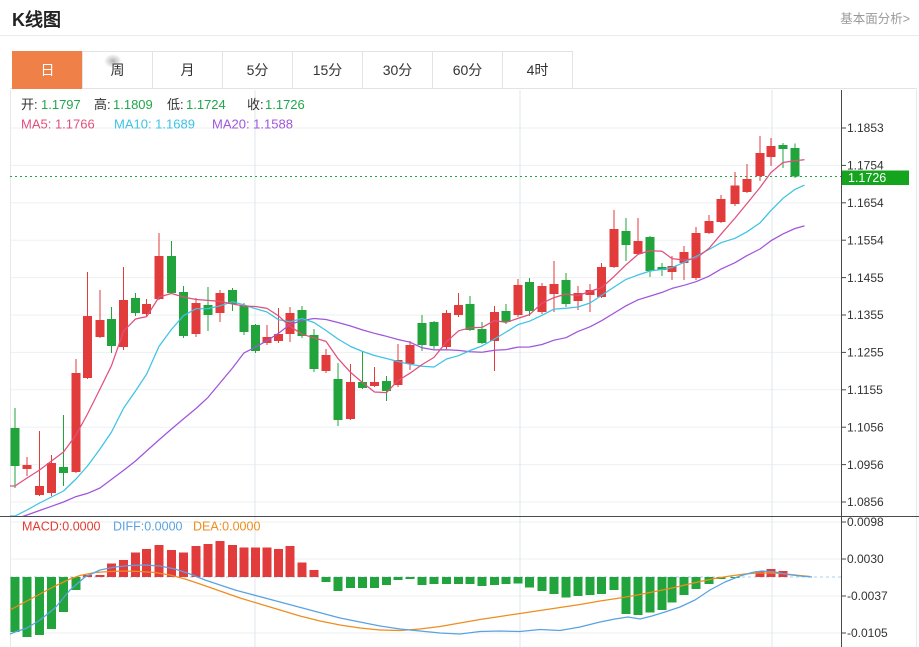  I want to click on svg-text: -0.0105, so click(867, 633).